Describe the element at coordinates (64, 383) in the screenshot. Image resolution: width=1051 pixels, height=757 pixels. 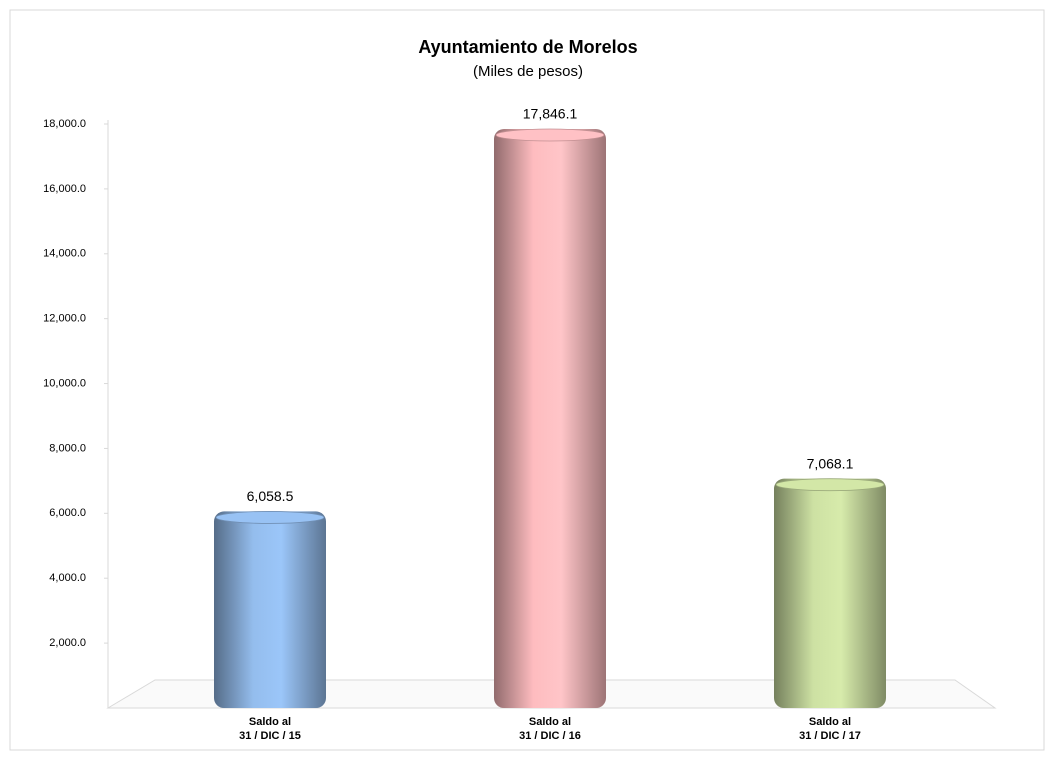
I see `y-tick-label: 10,000.0` at that location.